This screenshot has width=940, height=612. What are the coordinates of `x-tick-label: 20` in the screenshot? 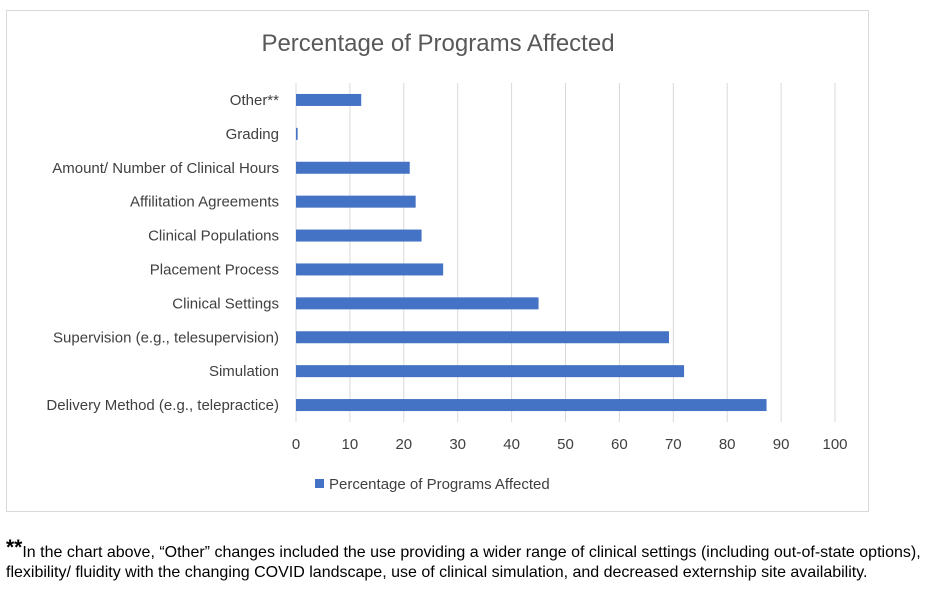 It's located at (403, 444).